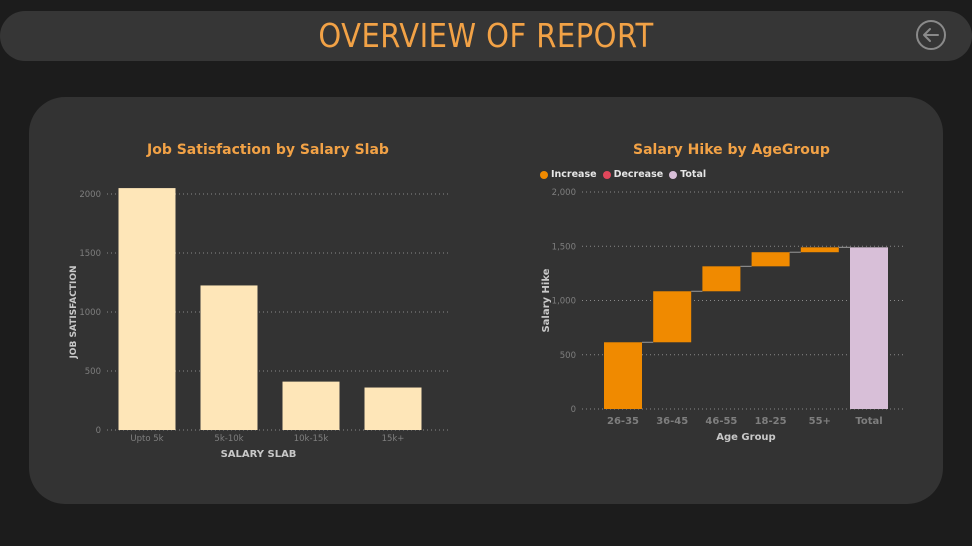  I want to click on legend-item-decrease: Decrease, so click(633, 174).